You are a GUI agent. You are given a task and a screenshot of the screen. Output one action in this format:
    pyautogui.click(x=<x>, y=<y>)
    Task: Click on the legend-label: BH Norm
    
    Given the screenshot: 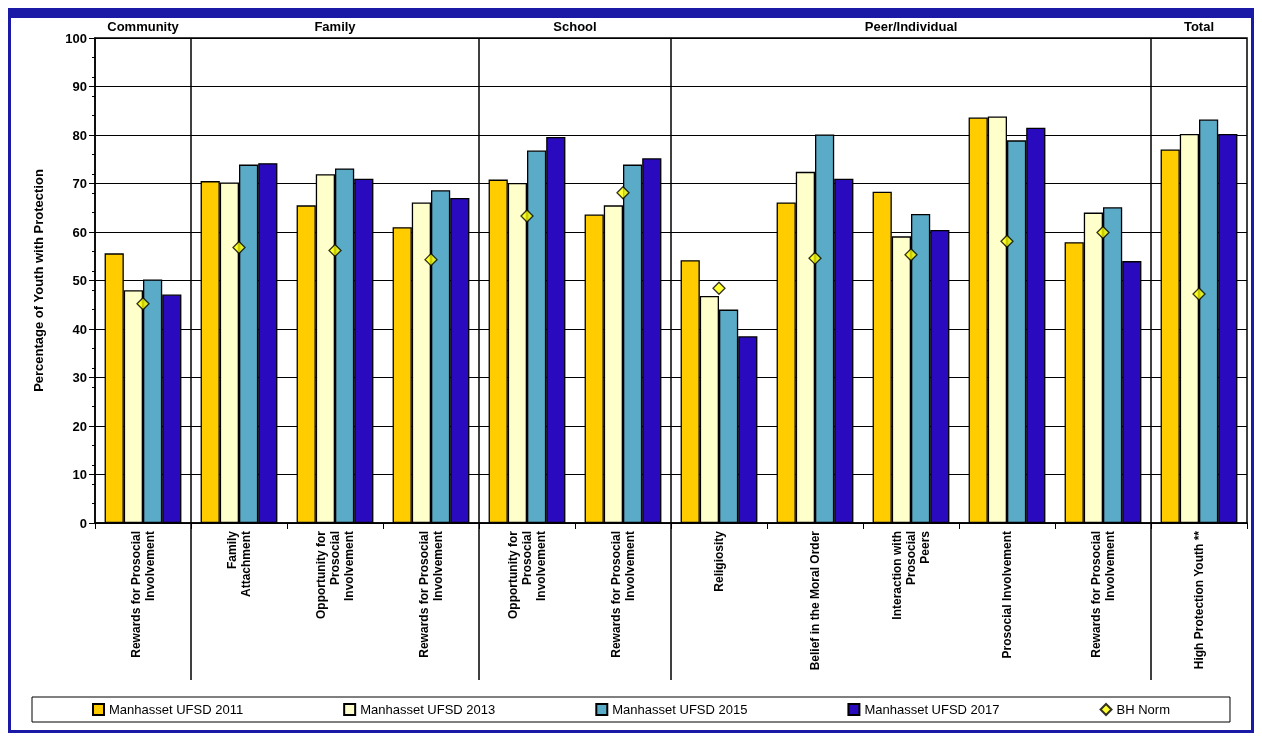 What is the action you would take?
    pyautogui.click(x=1143, y=709)
    